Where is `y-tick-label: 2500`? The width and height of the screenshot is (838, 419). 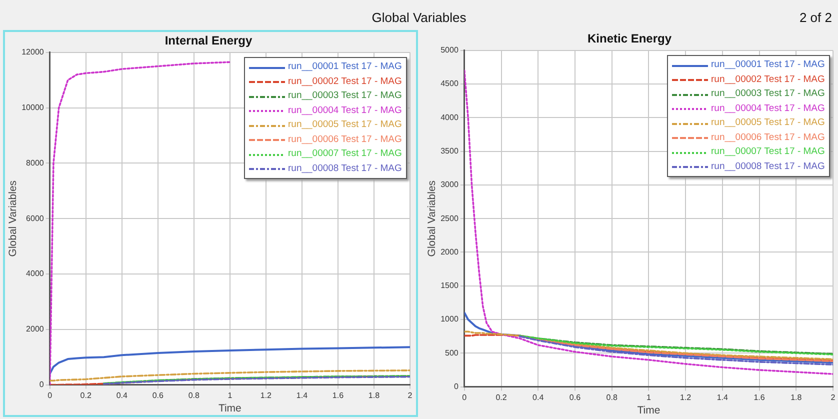
y-tick-label: 2500 is located at coordinates (449, 218).